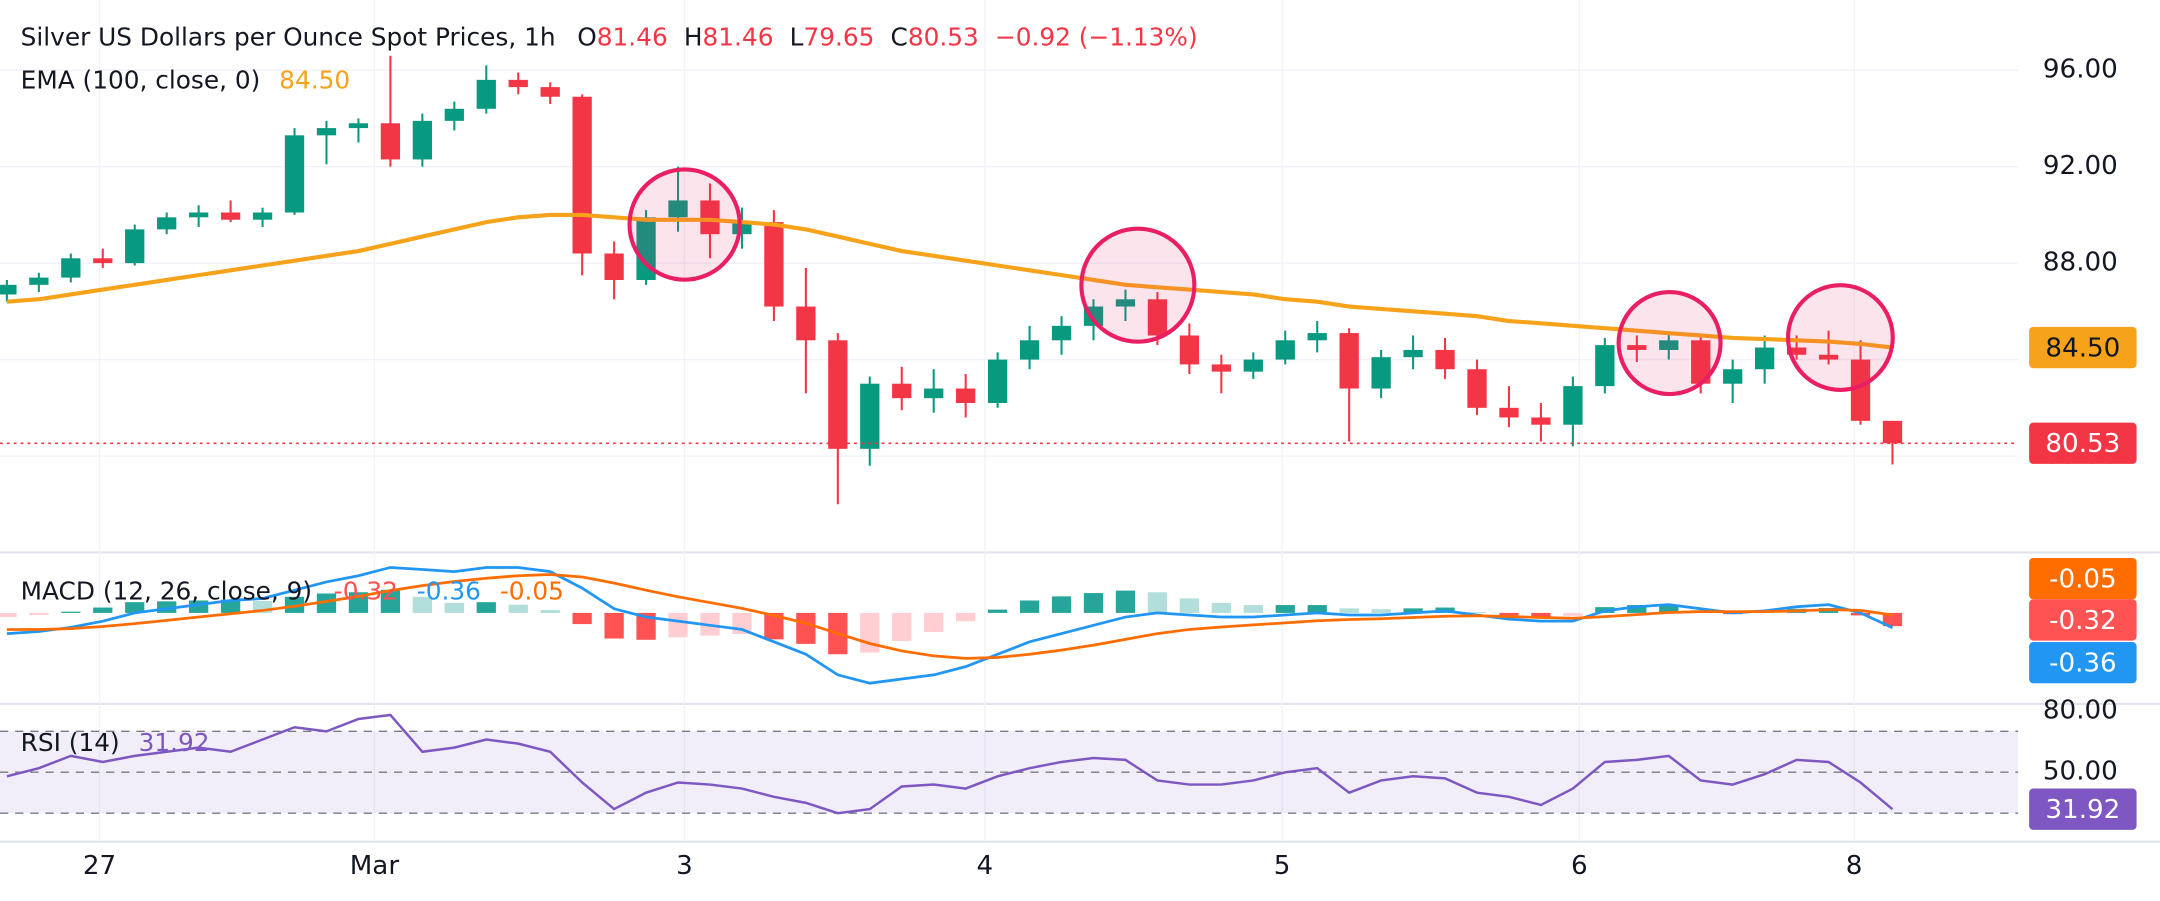 This screenshot has width=2160, height=901. What do you see at coordinates (375, 866) in the screenshot?
I see `x-tick-label: Mar` at bounding box center [375, 866].